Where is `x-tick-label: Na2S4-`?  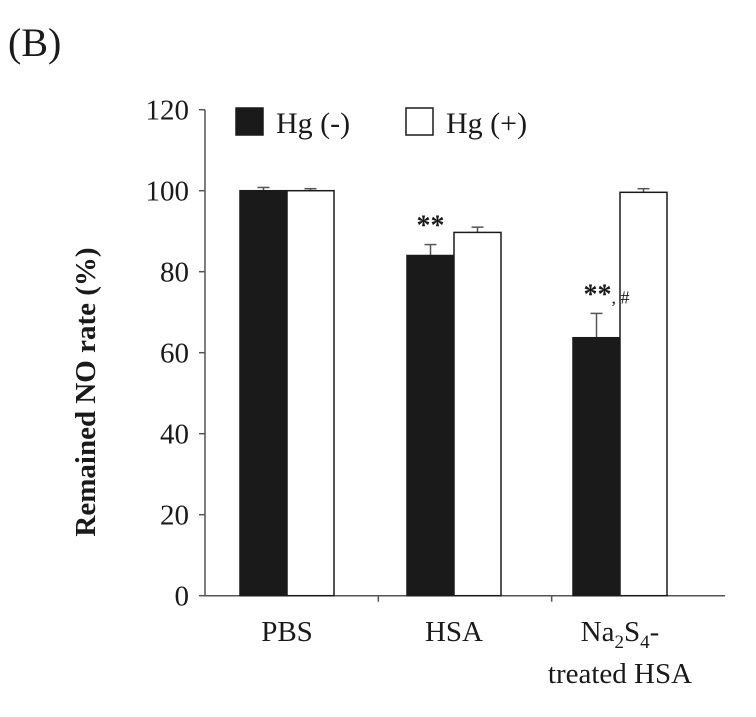 x-tick-label: Na2S4- is located at coordinates (620, 634).